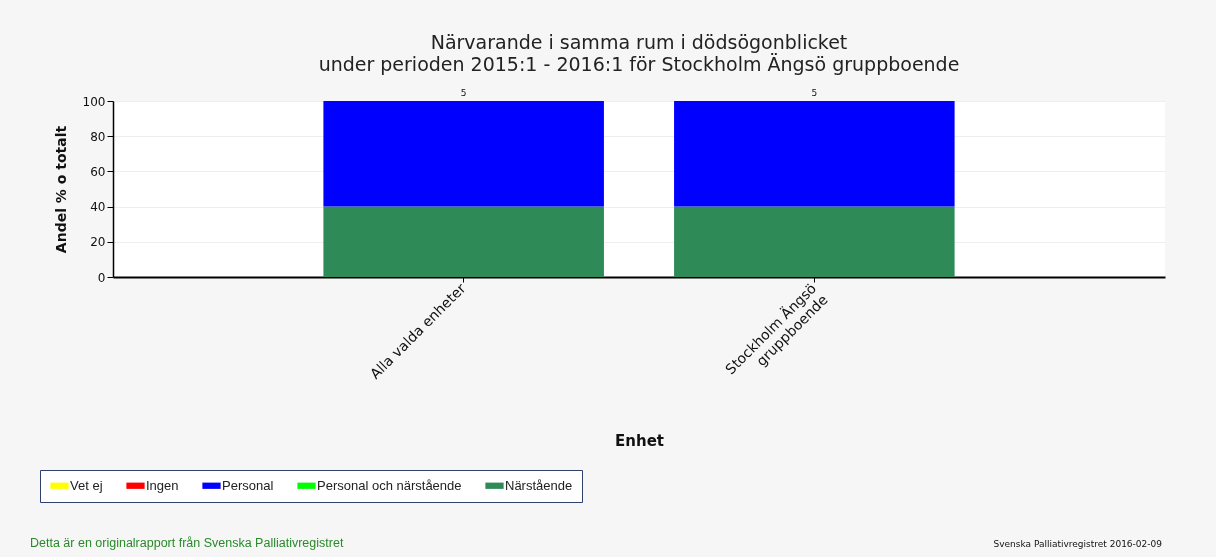 This screenshot has width=1216, height=557. Describe the element at coordinates (98, 171) in the screenshot. I see `y-tick-label: 60` at that location.